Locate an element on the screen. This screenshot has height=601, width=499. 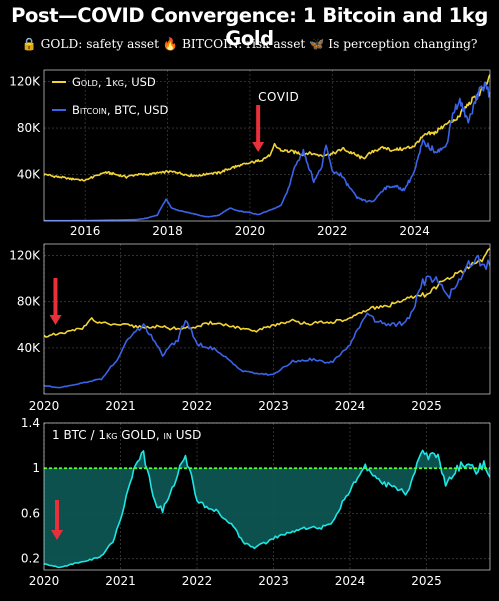
subtitle-question-text: Is perception changing? is located at coordinates (403, 44).